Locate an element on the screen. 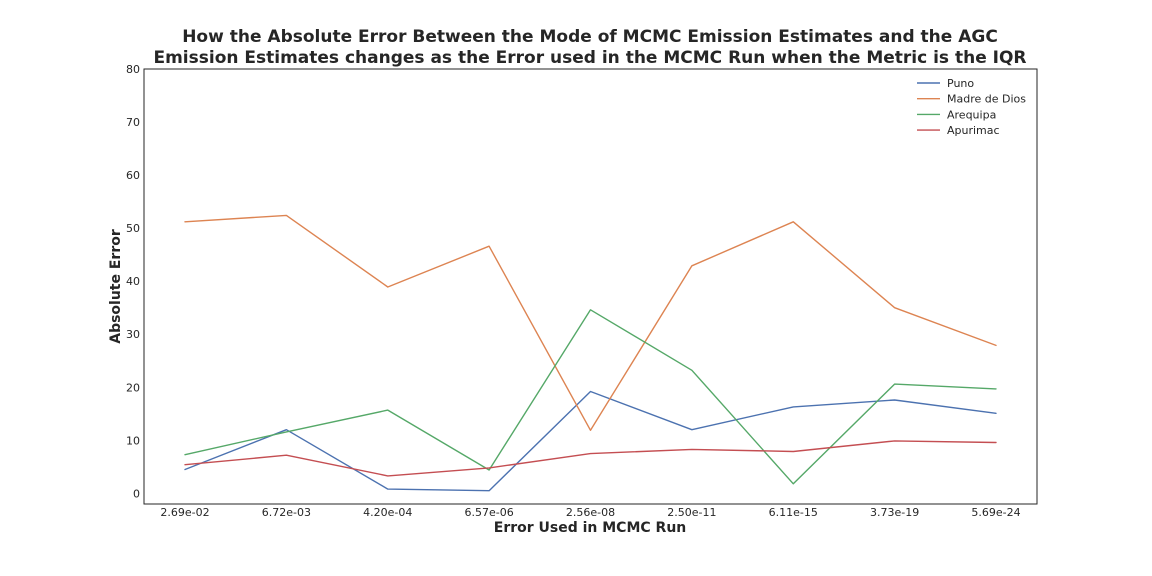 This screenshot has height=576, width=1152. x-tick-label: 2.56e-08 is located at coordinates (590, 512).